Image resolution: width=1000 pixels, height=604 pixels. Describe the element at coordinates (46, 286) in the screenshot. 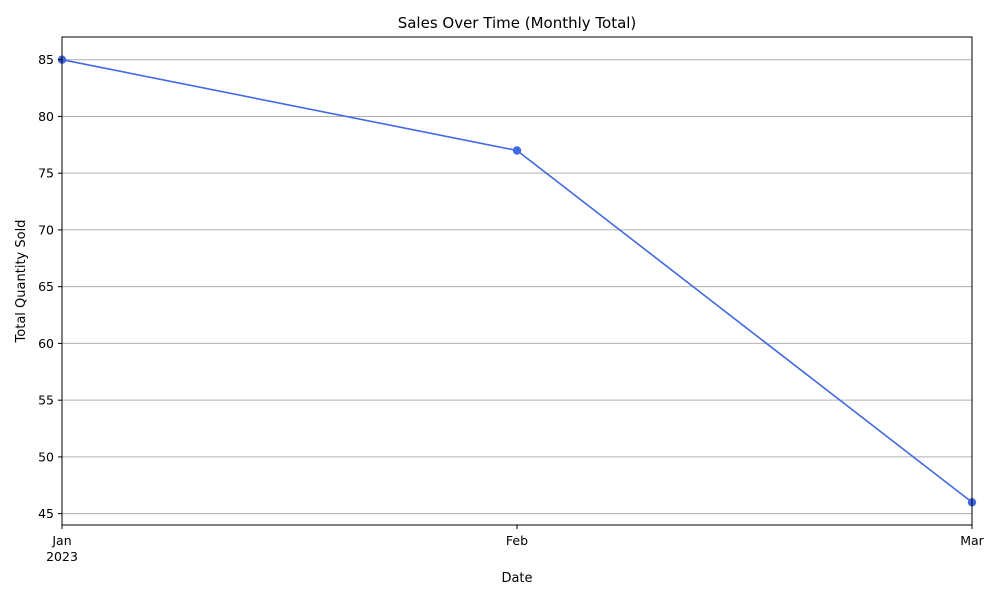

I see `y-tick-label: 65` at that location.